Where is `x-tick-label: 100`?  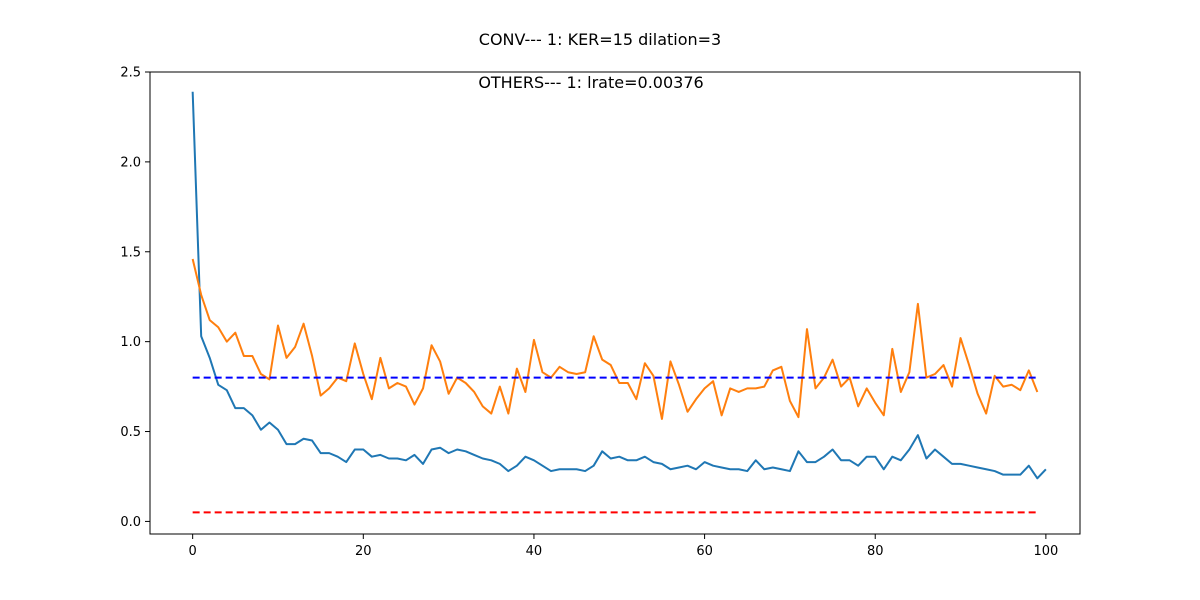 x-tick-label: 100 is located at coordinates (1045, 551).